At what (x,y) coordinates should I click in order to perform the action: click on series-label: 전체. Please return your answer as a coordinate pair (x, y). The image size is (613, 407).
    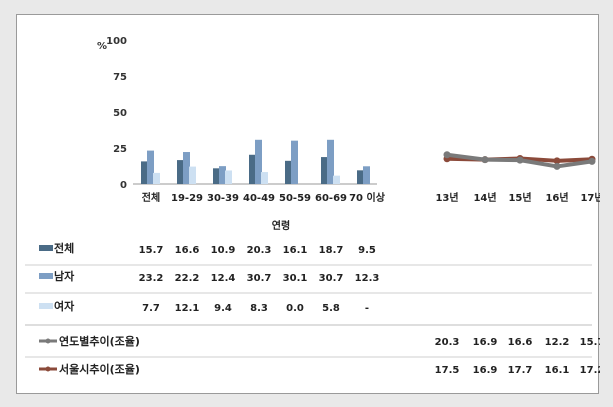
    Looking at the image, I should click on (64, 248).